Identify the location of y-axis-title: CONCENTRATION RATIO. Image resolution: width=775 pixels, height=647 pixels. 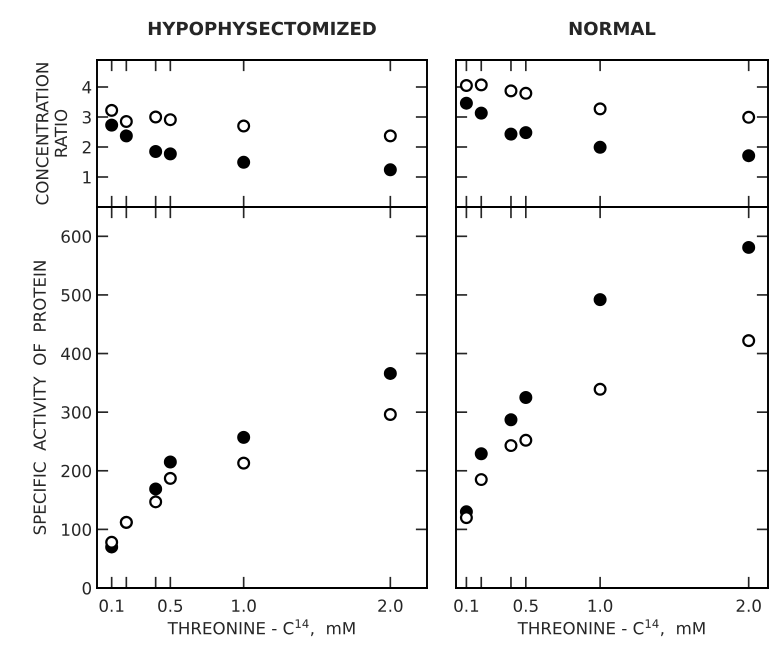
(52, 133).